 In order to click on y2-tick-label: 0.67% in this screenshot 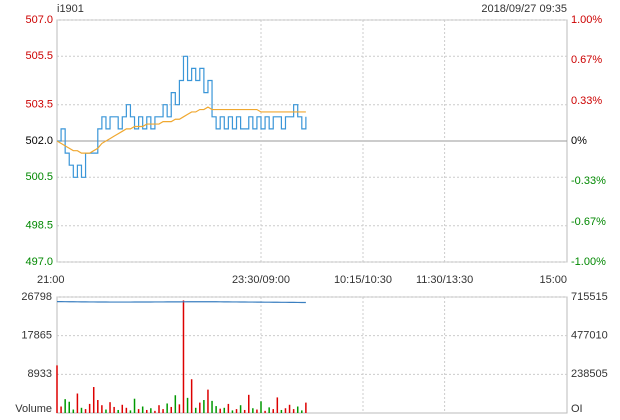, I will do `click(586, 60)`.